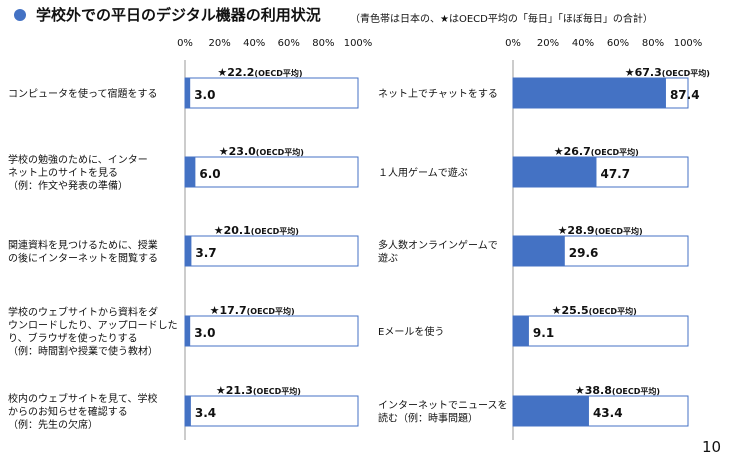  What do you see at coordinates (205, 253) in the screenshot?
I see `japan-value-label: 3.7` at bounding box center [205, 253].